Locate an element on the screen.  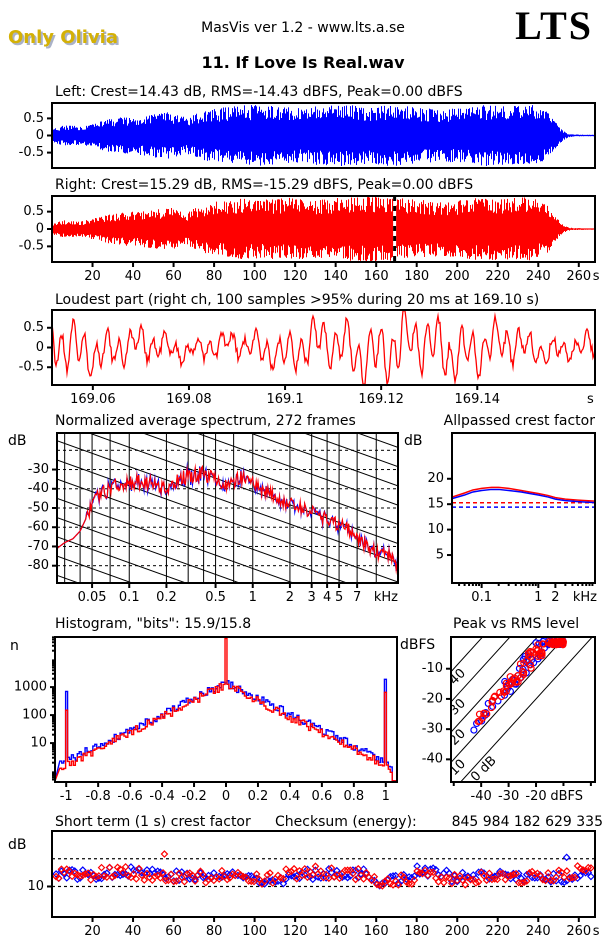
allpassed-db-label: dB is located at coordinates (413, 441).